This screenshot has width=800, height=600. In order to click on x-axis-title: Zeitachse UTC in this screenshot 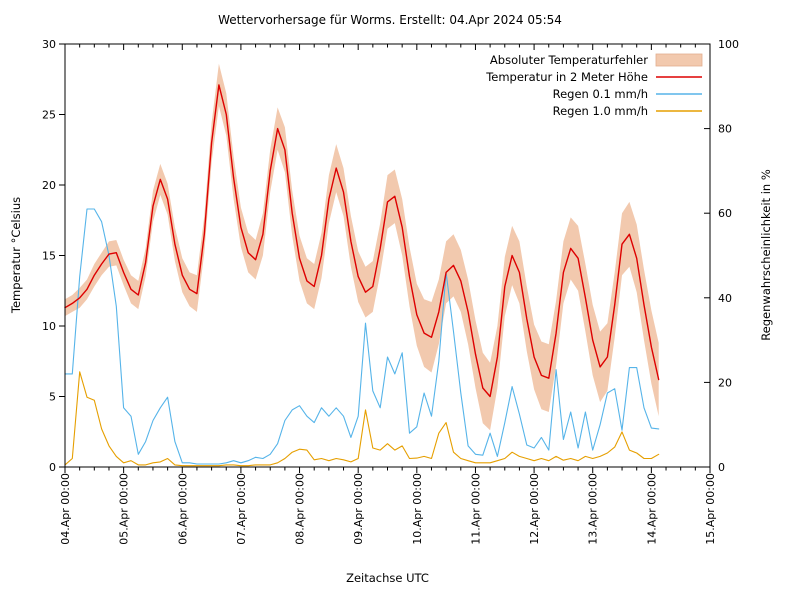, I will do `click(387, 578)`.